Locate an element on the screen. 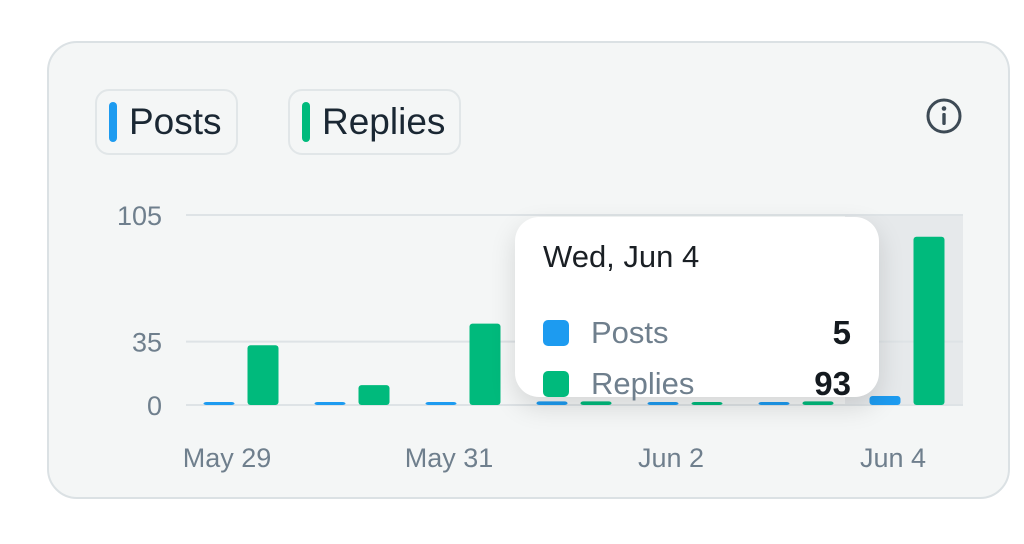  x-tick-label: Jun 2 is located at coordinates (671, 458).